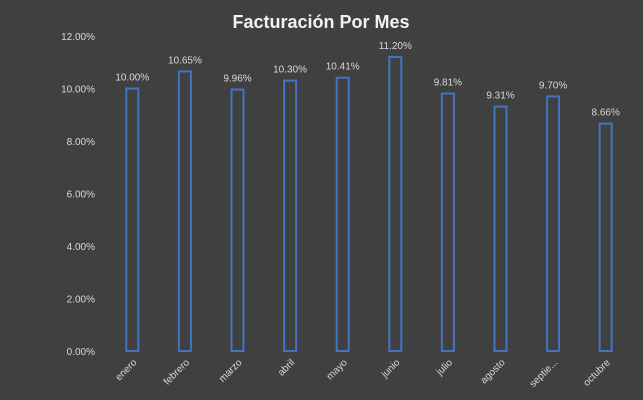 The image size is (643, 400). Describe the element at coordinates (290, 215) in the screenshot. I see `bar-abril` at that location.